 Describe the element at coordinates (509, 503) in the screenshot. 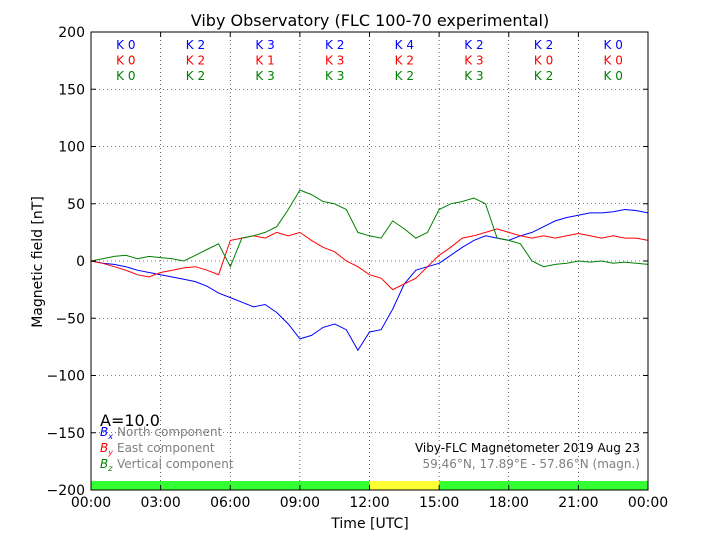

I see `x-tick-label: 18:00` at that location.